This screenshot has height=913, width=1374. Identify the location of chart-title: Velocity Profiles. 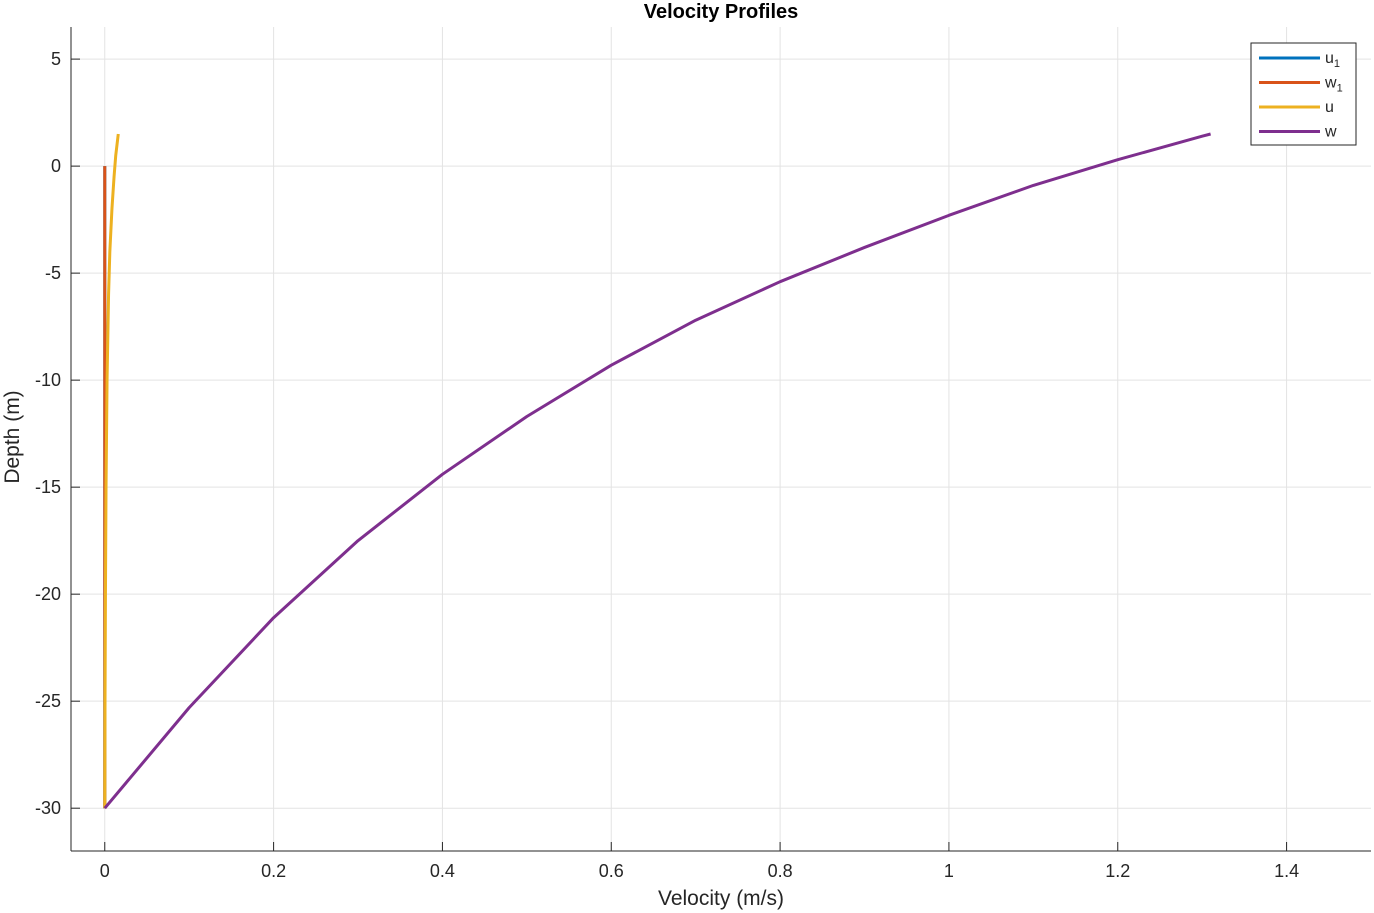
(721, 12).